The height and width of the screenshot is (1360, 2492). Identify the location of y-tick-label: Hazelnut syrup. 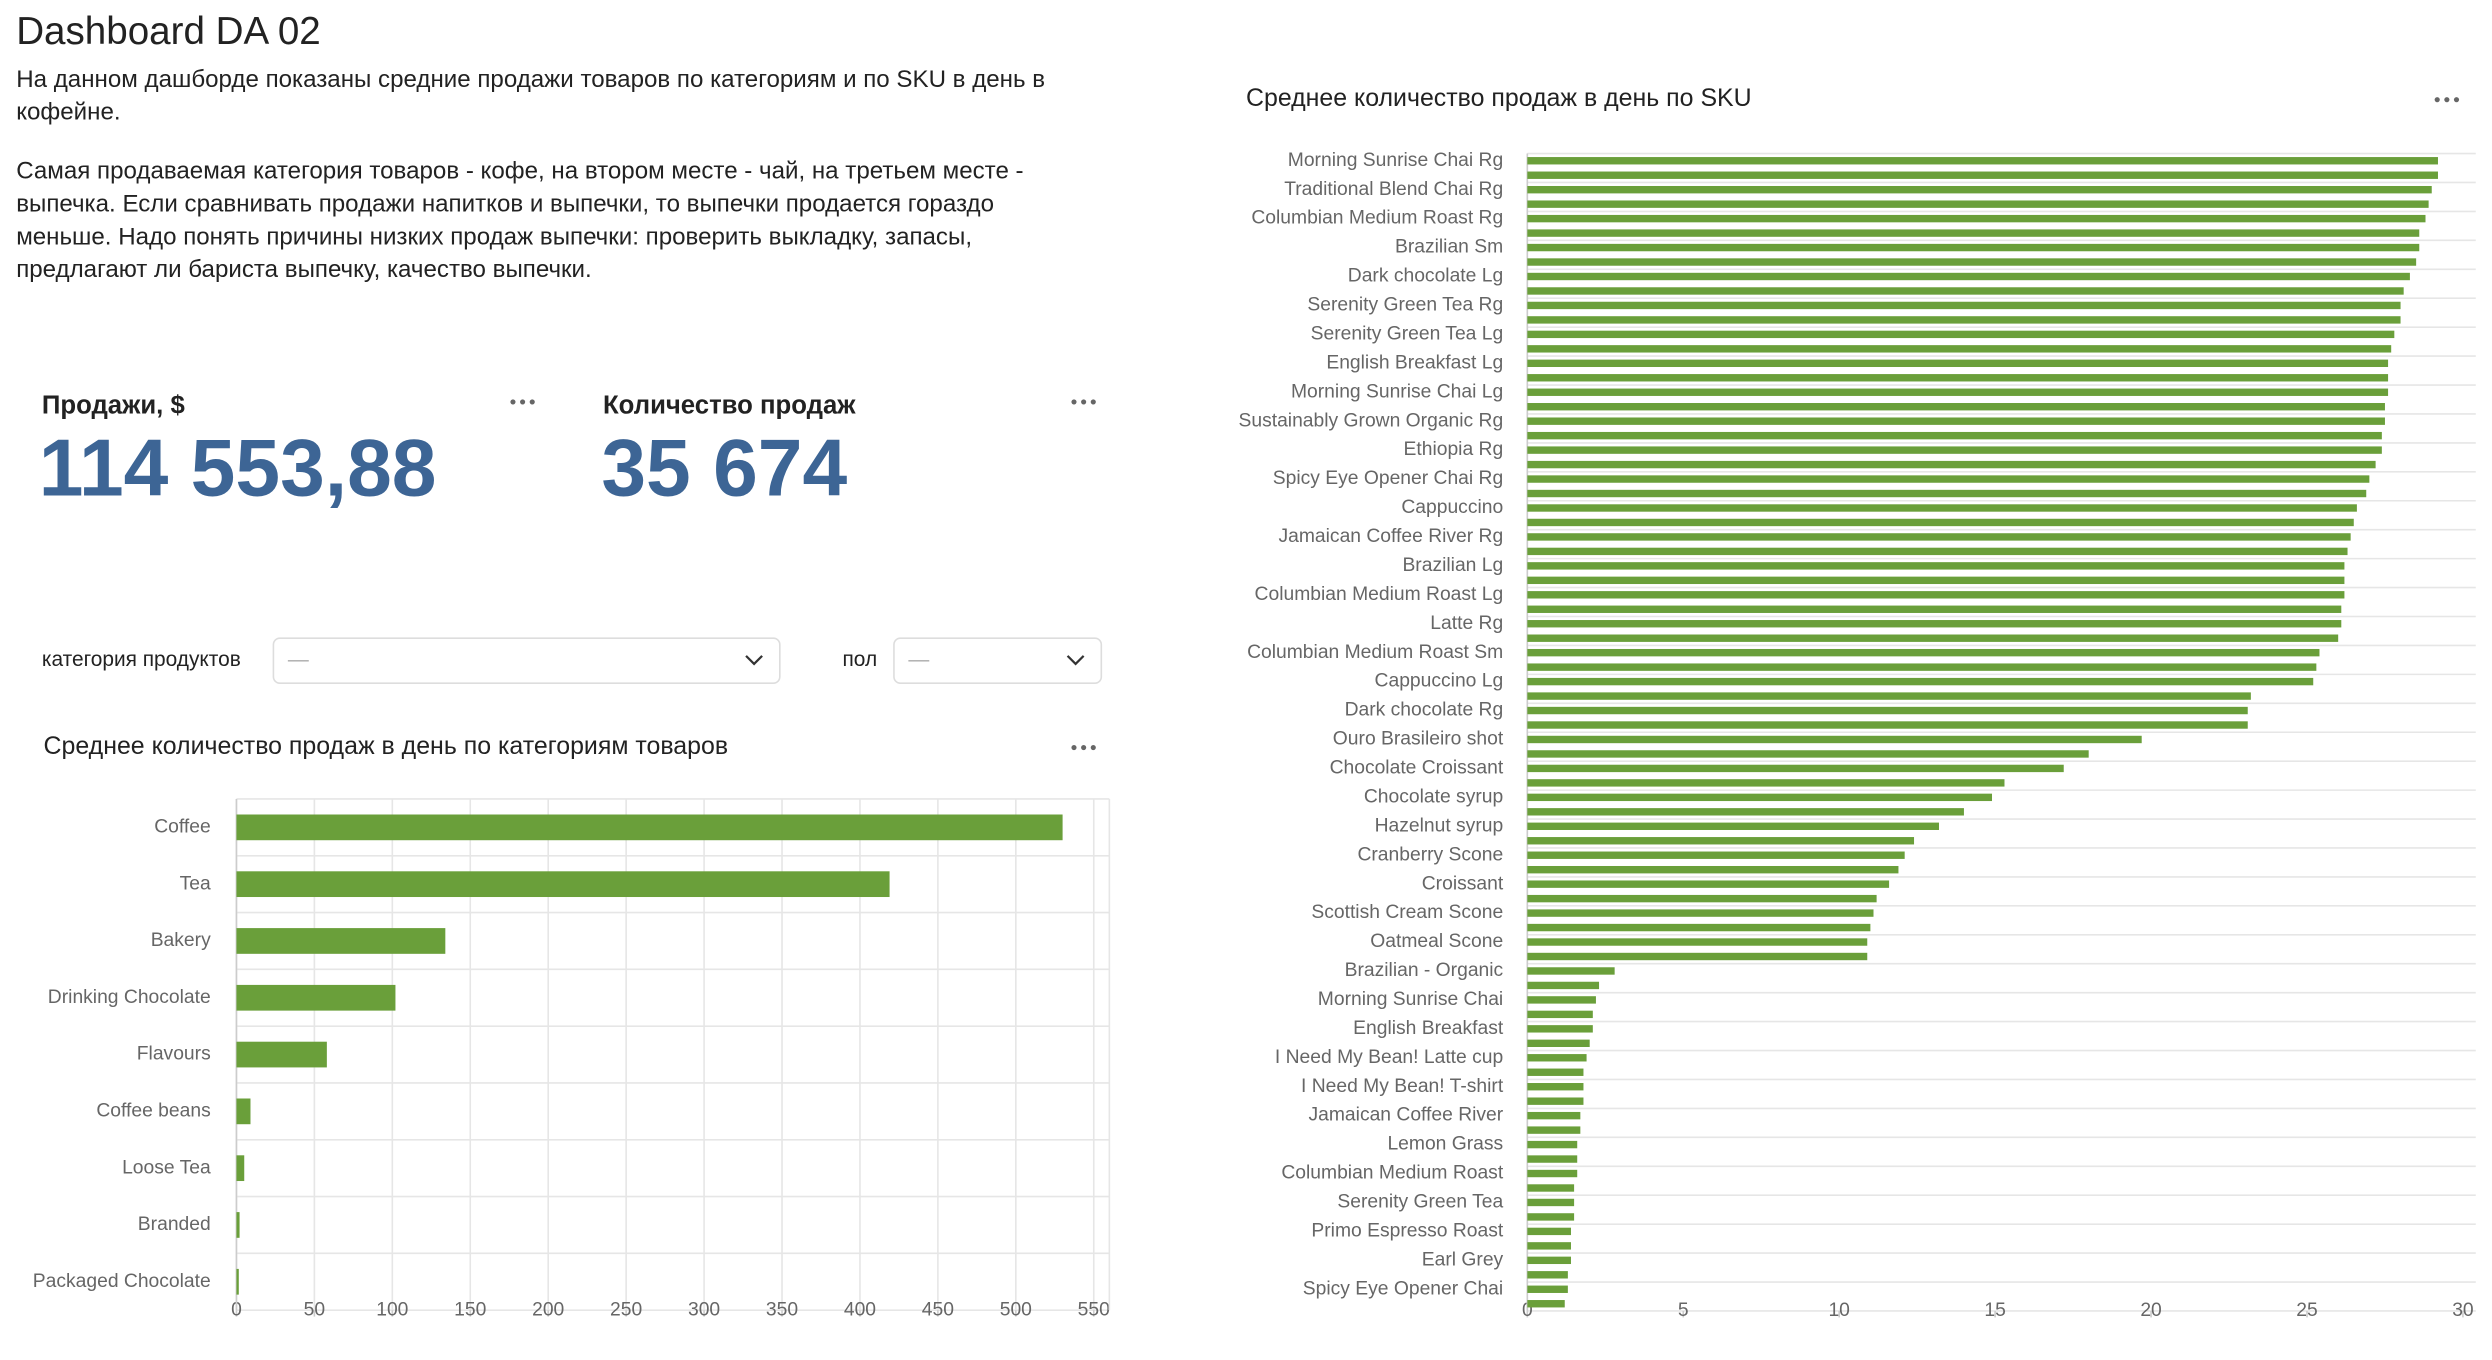
(1439, 825).